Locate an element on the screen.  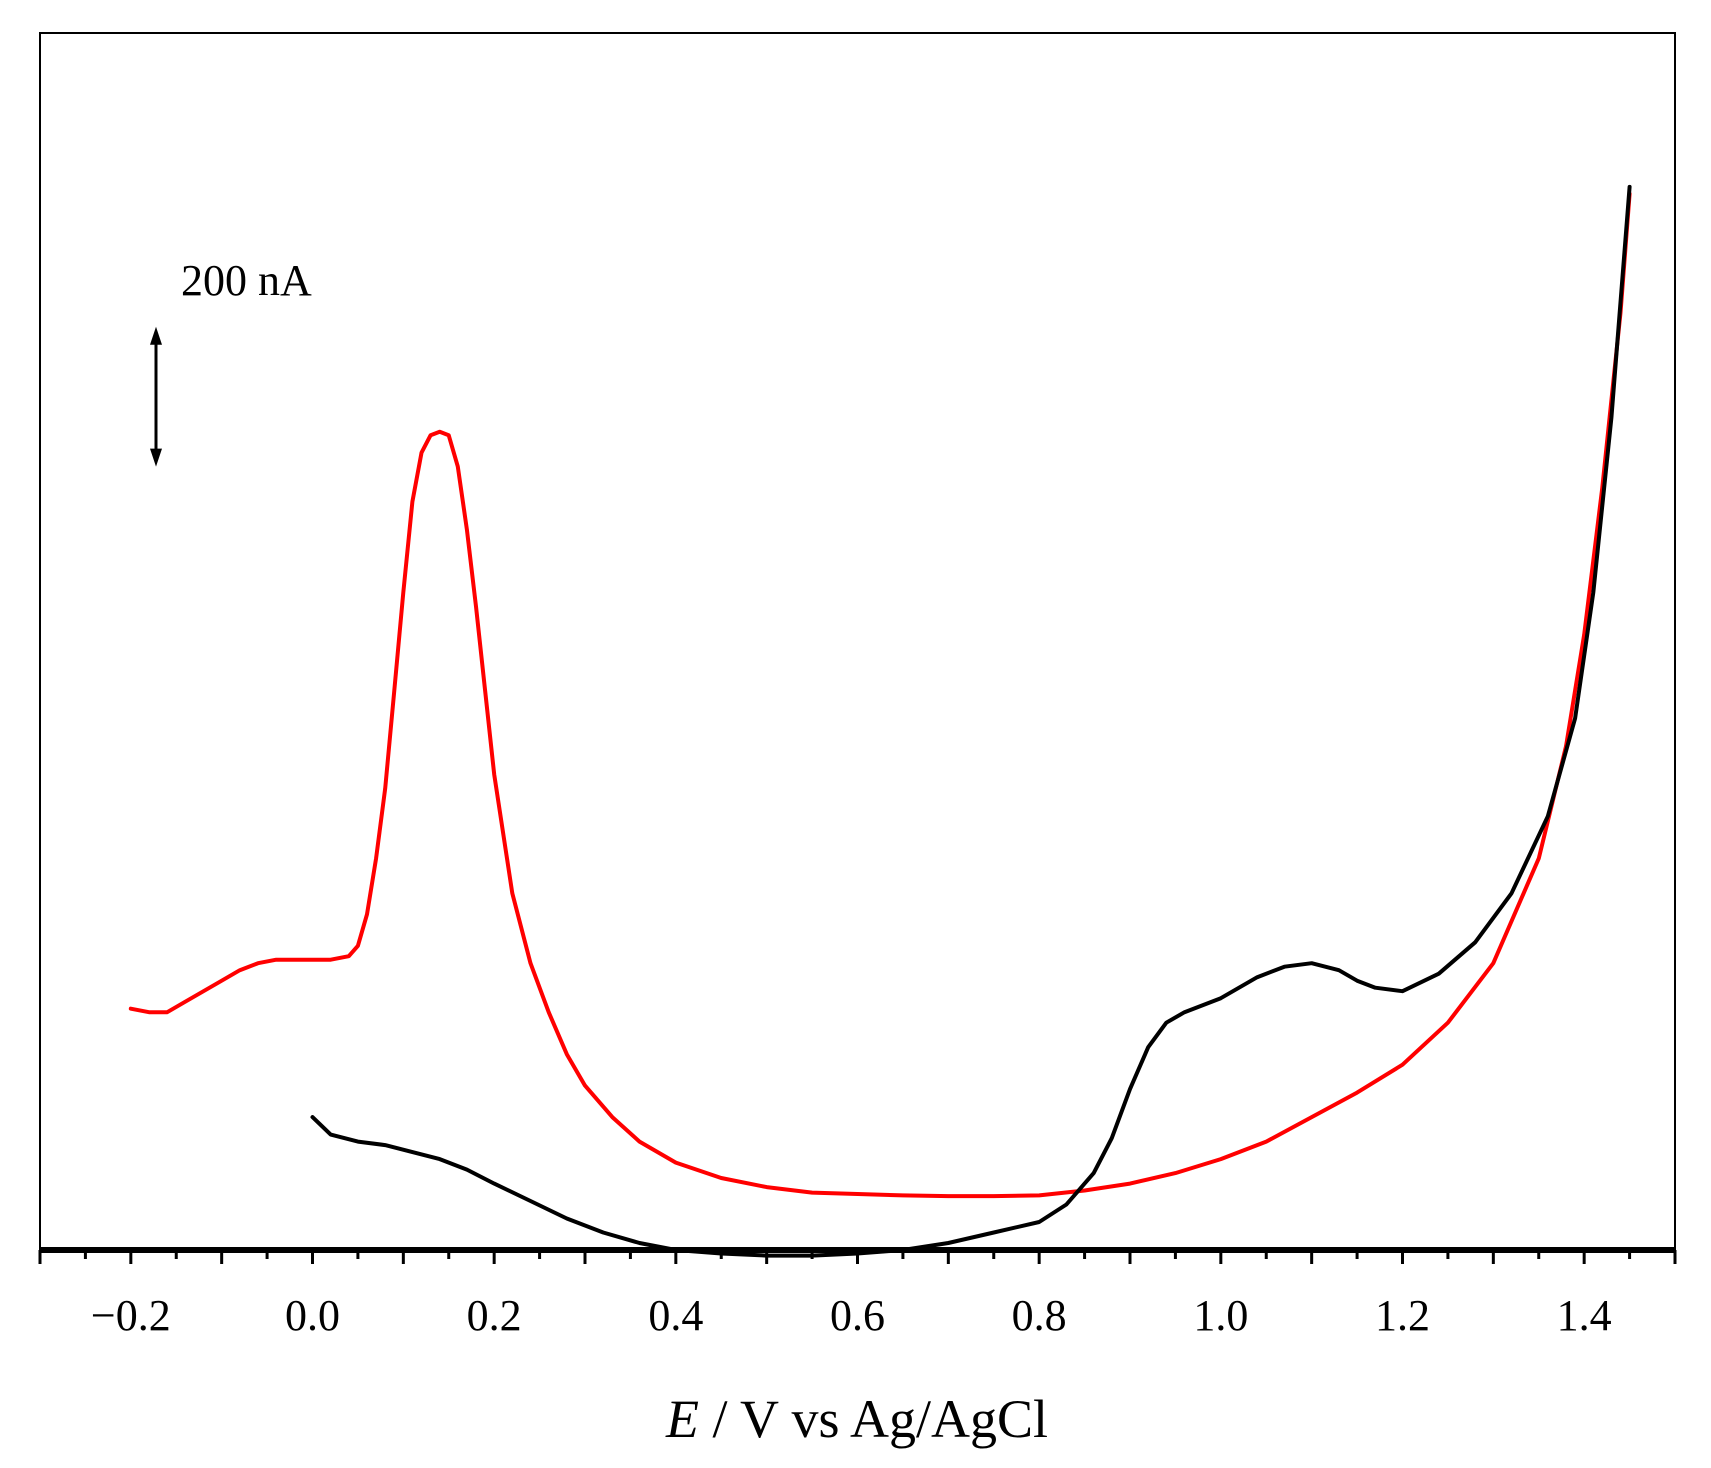
scale-bar-arrowhead-down is located at coordinates (156, 457).